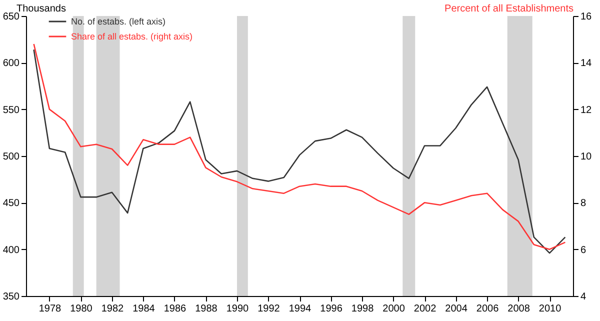  Describe the element at coordinates (11, 250) in the screenshot. I see `y-tick-label: 400` at that location.